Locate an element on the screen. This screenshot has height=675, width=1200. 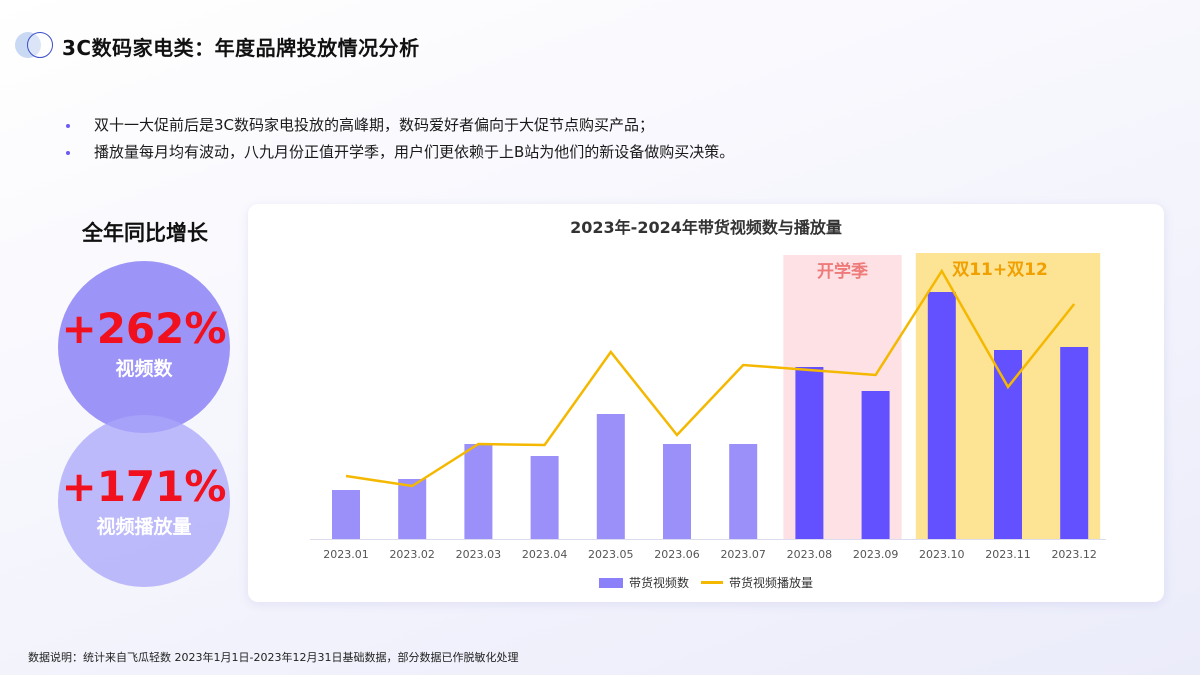
x-axis-label: 2023.02 is located at coordinates (412, 554).